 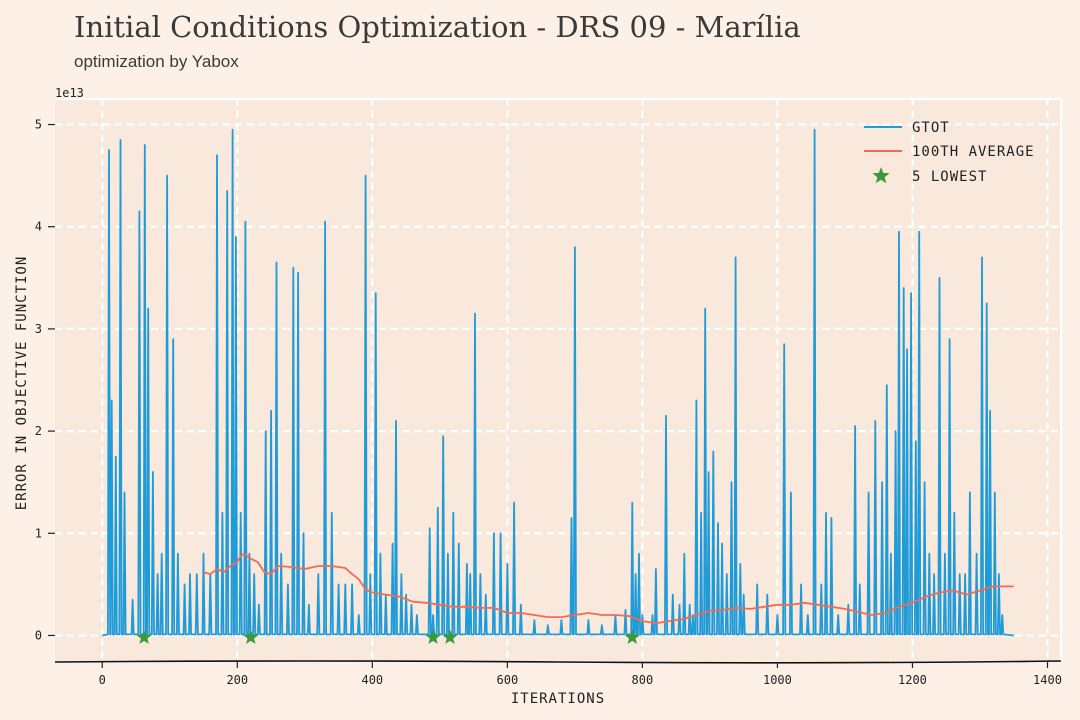 I want to click on y-tick-label: 1, so click(x=38, y=533).